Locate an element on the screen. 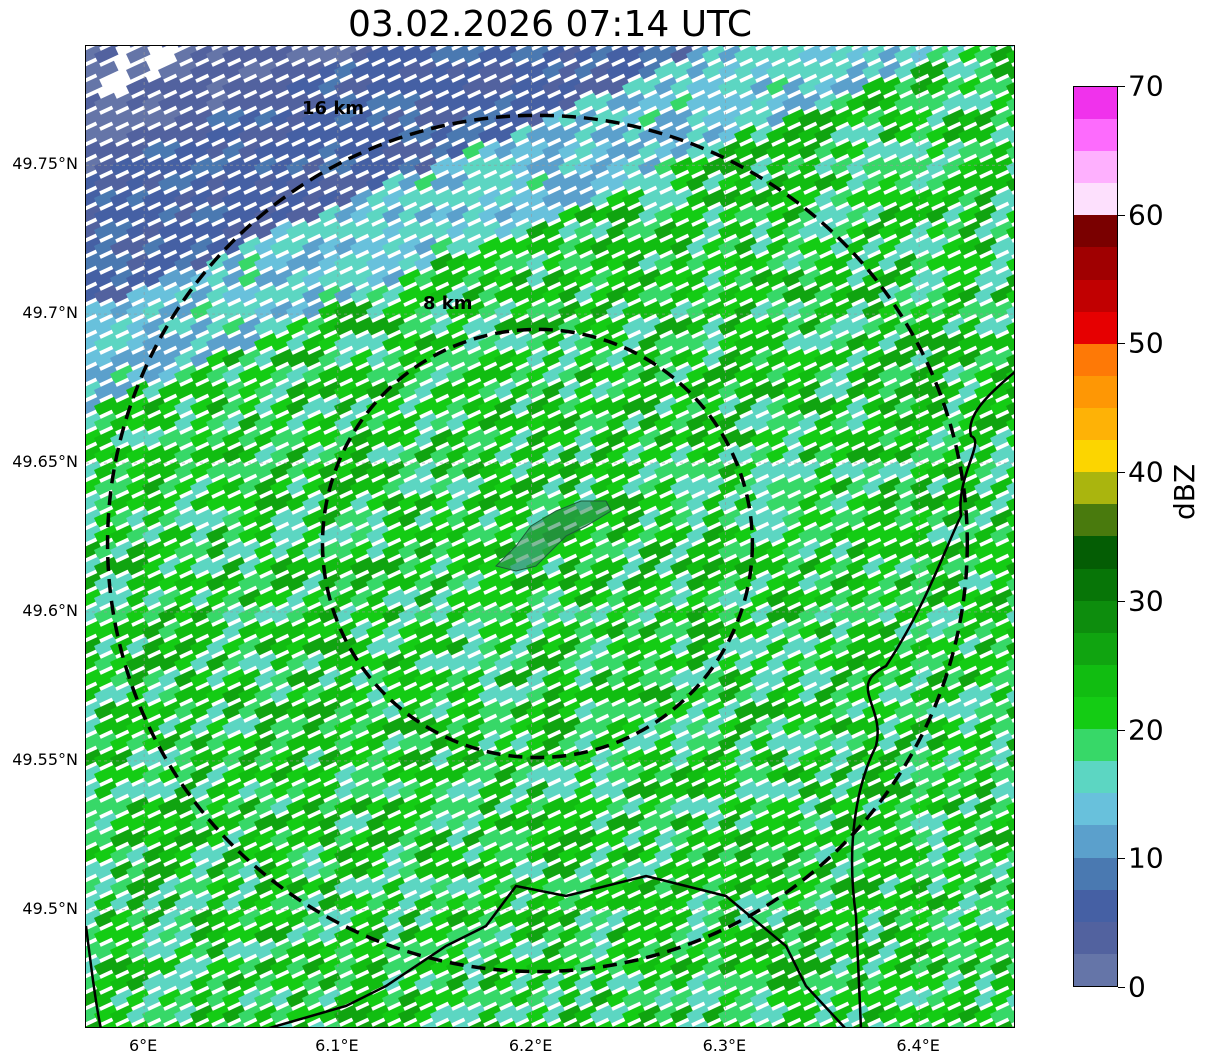 This screenshot has width=1207, height=1064. colorbar-tick-label: 60 is located at coordinates (1146, 215).